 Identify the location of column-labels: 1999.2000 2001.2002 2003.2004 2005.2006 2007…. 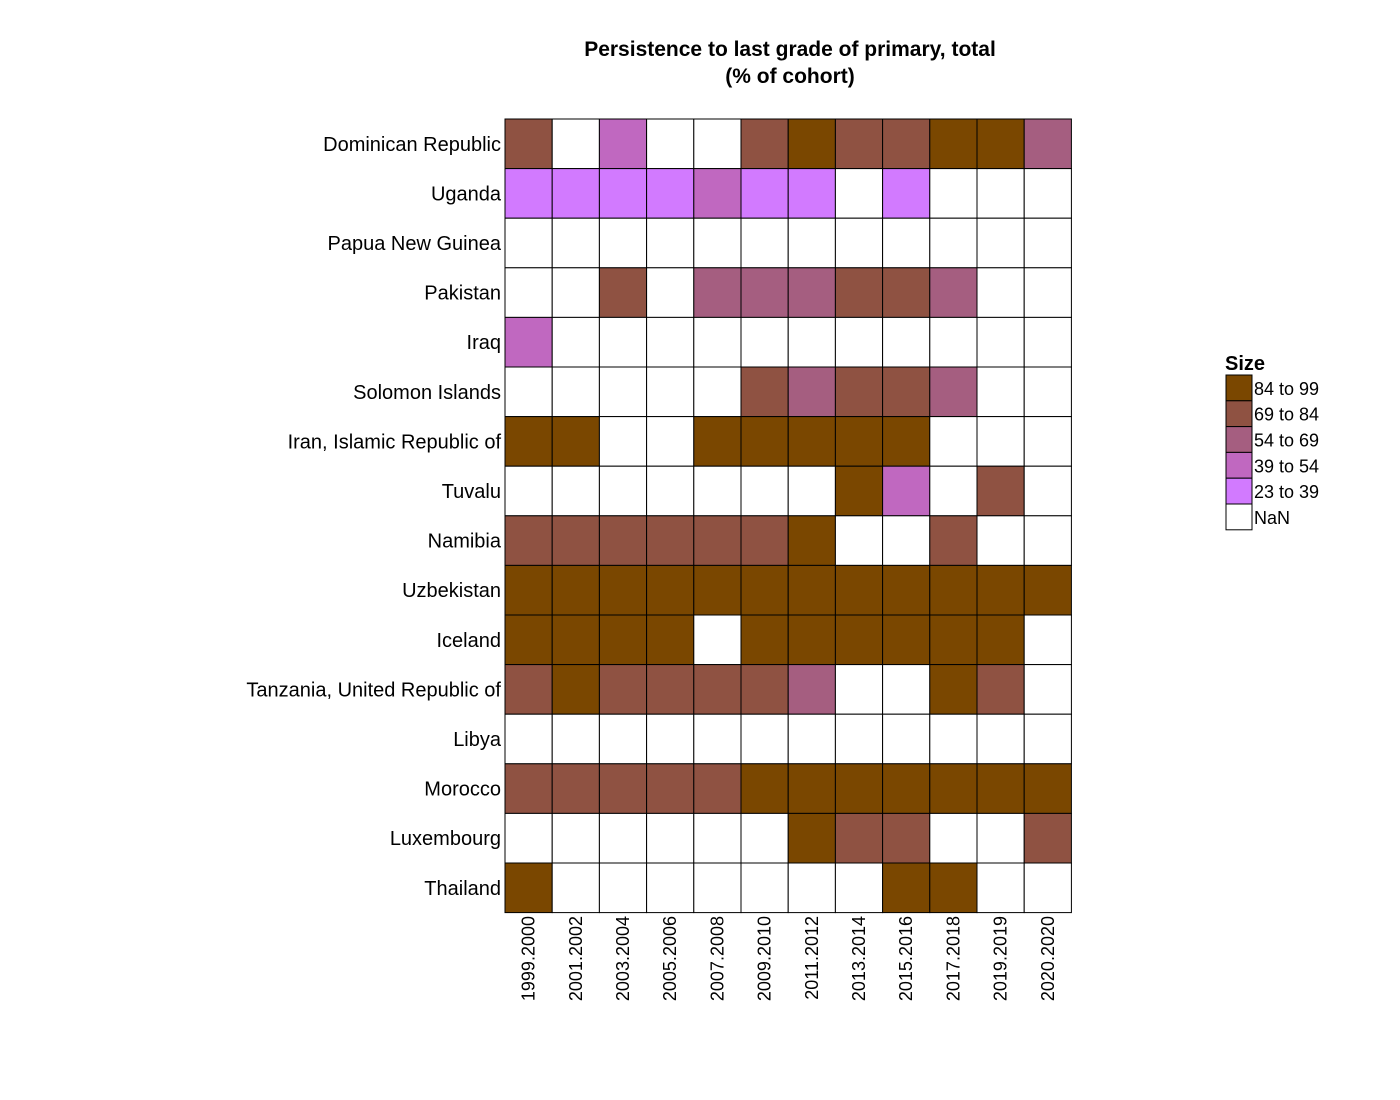
(788, 958).